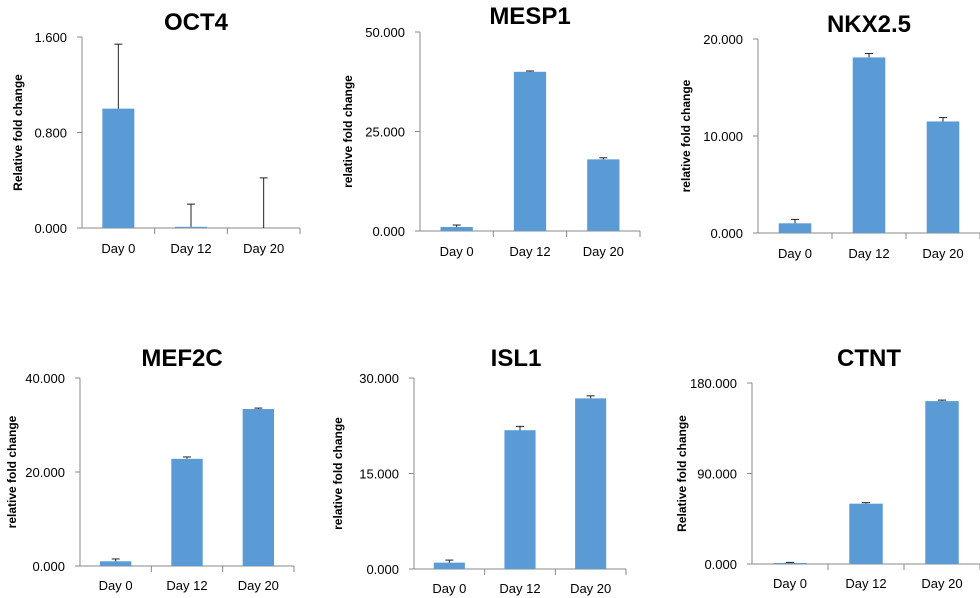 The image size is (980, 598). Describe the element at coordinates (181, 358) in the screenshot. I see `chart-title: MEF2C` at that location.